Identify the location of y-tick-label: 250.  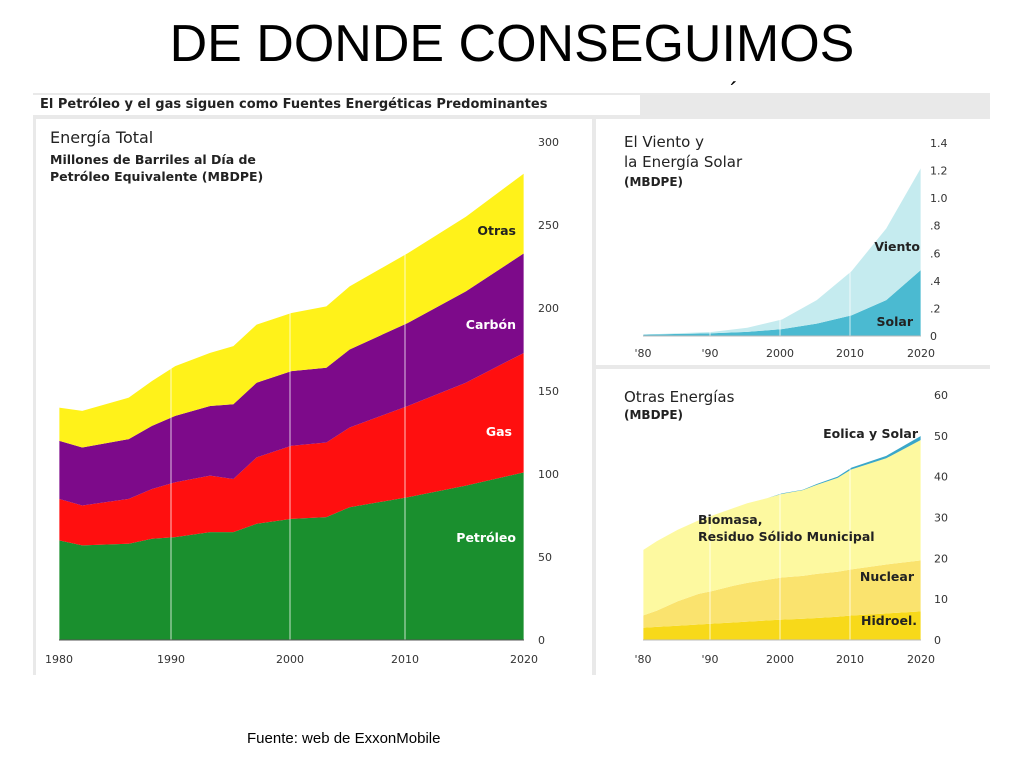
(548, 225).